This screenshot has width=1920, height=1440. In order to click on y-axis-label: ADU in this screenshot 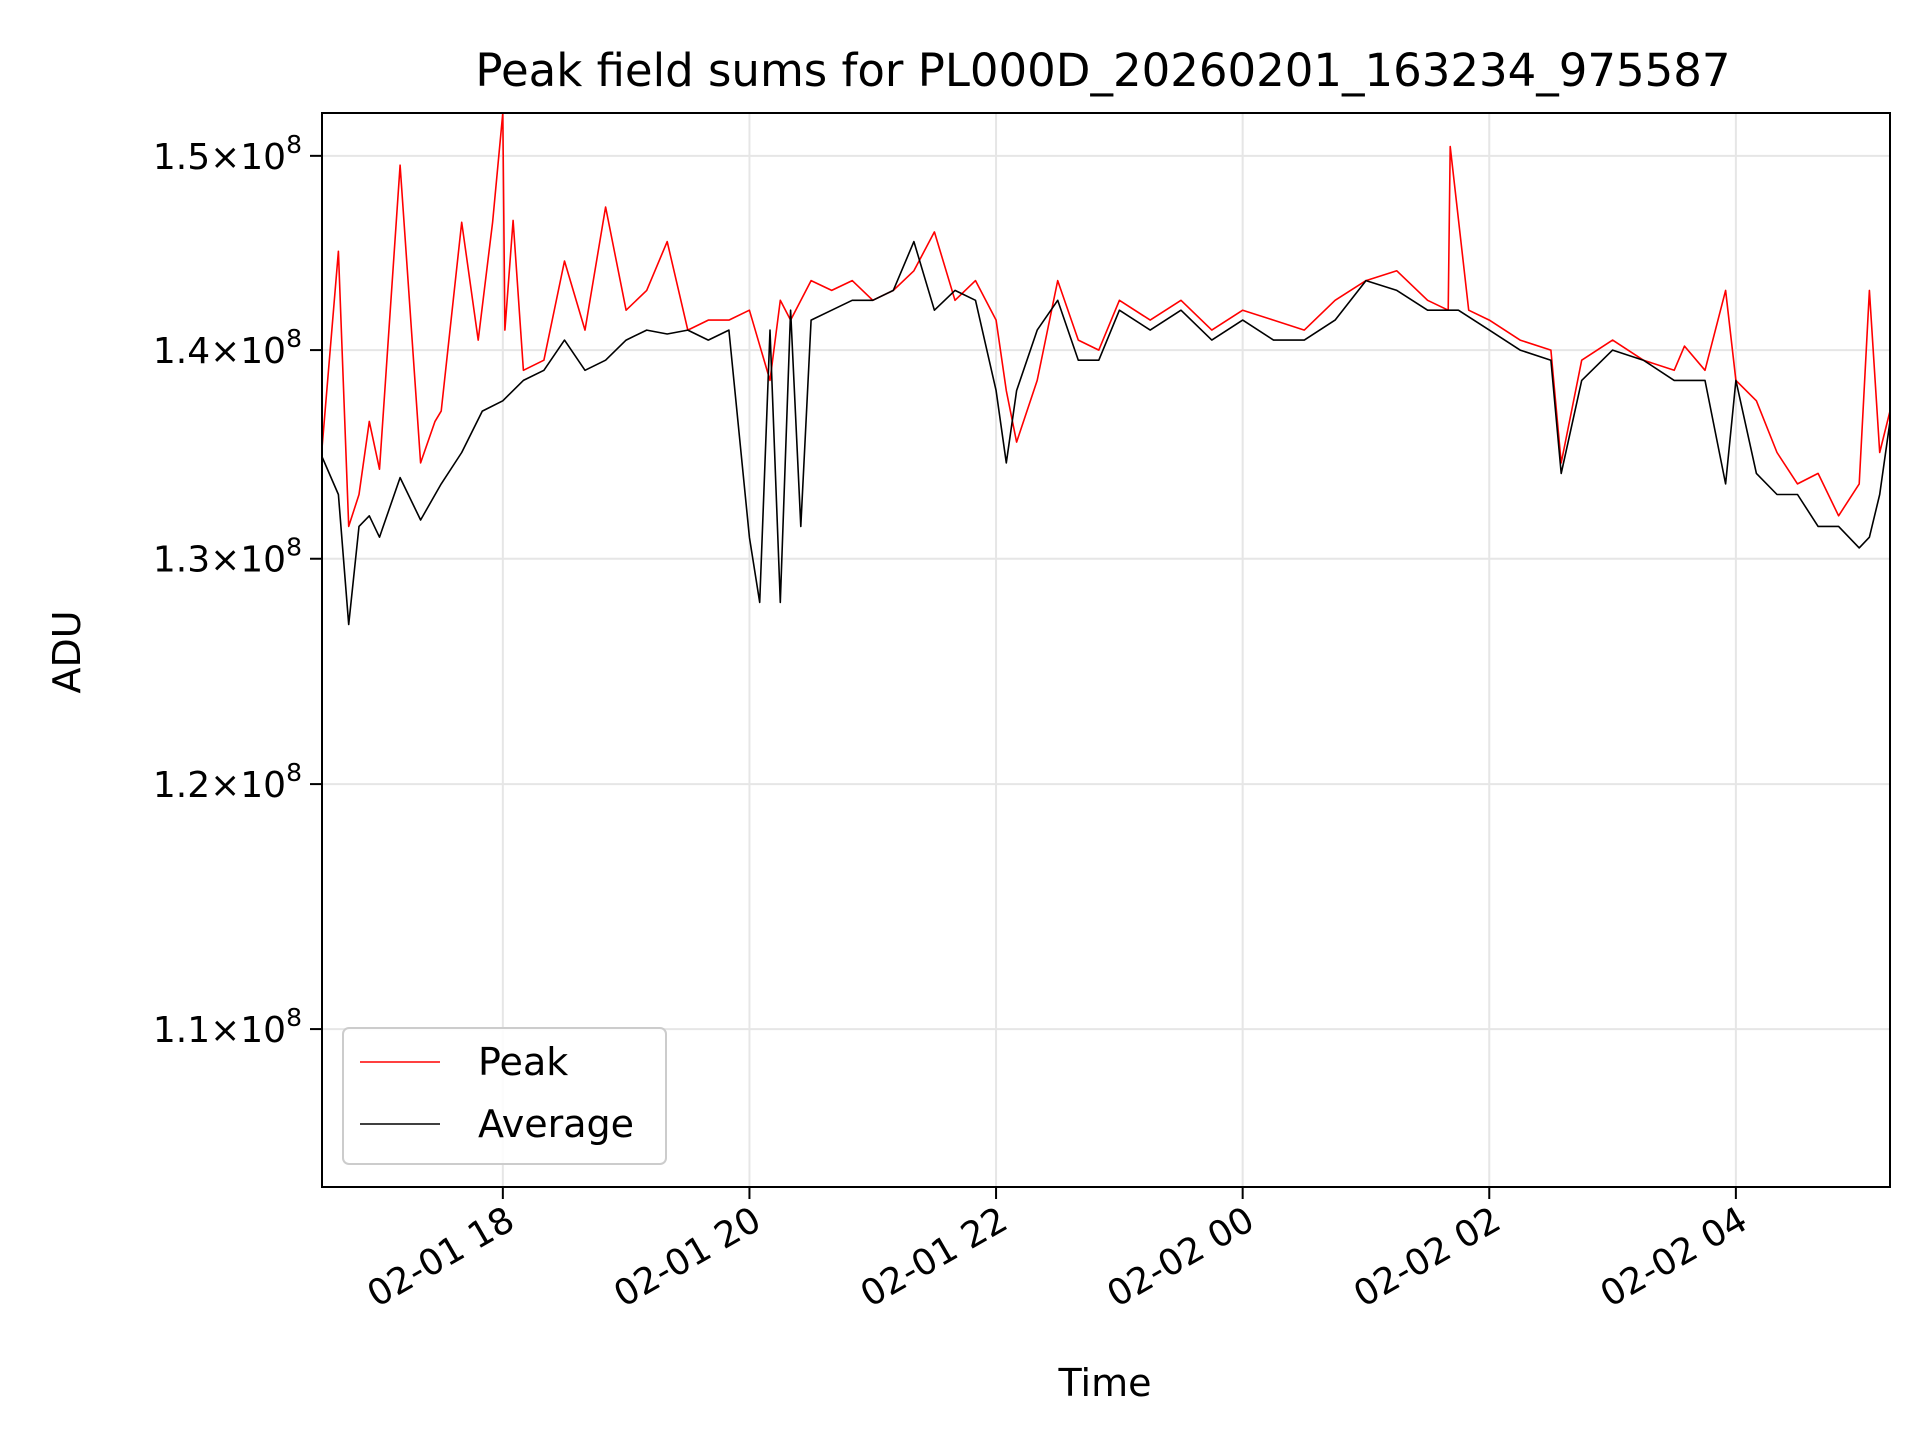, I will do `click(67, 651)`.